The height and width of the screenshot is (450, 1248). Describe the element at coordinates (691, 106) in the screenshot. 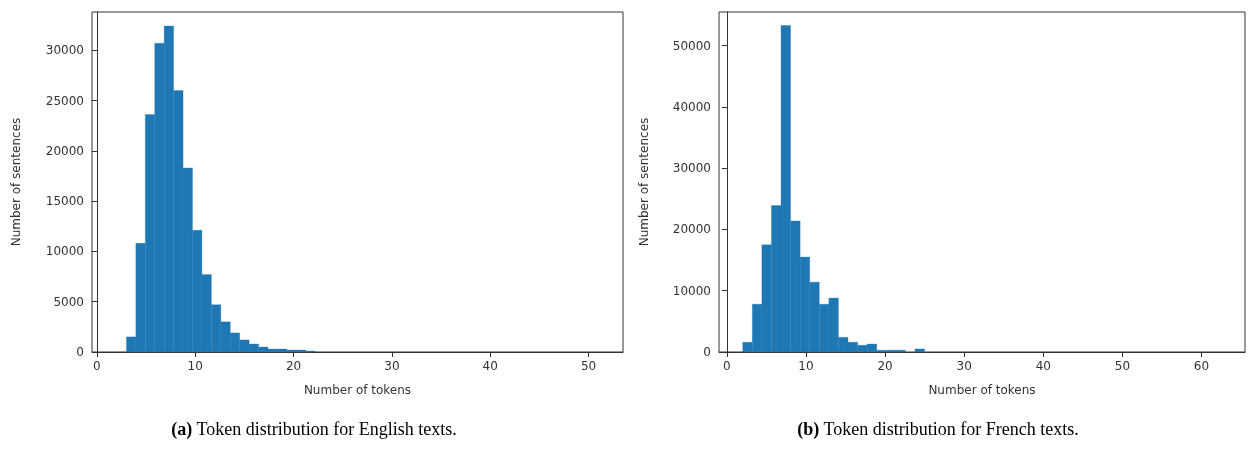

I see `y-tick-label: 40000` at that location.